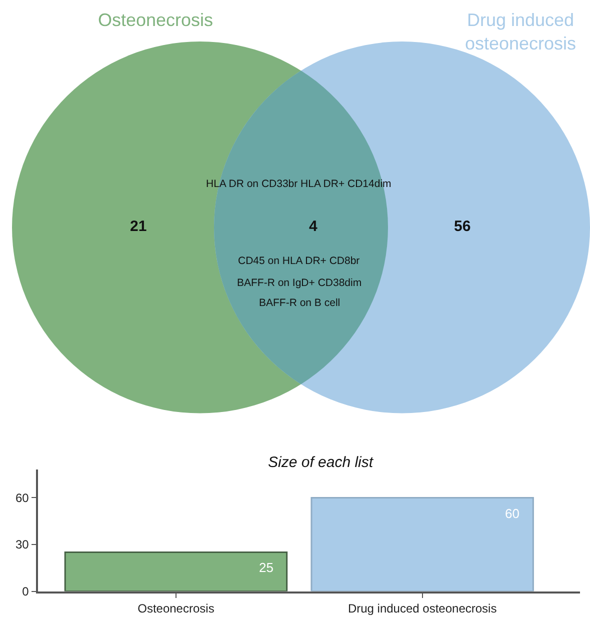 The width and height of the screenshot is (590, 624). I want to click on data-label: 25, so click(266, 567).